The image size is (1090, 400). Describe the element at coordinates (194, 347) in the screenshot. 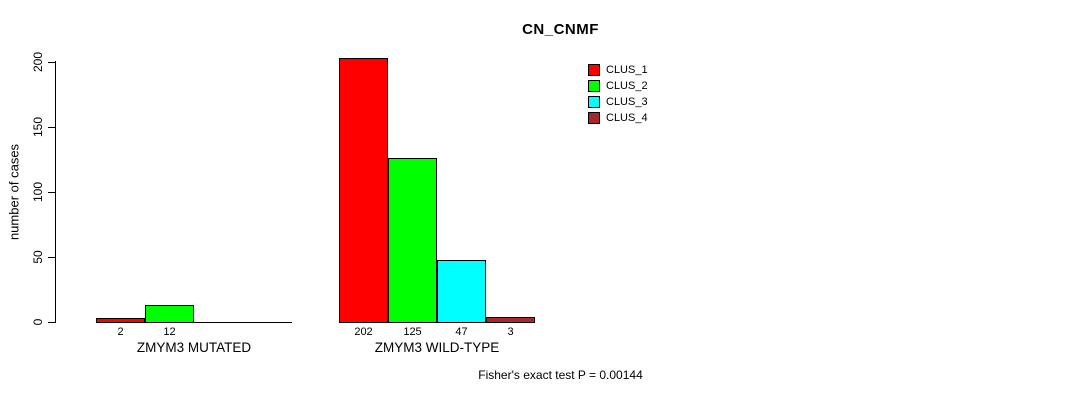

I see `category-label: ZMYM3 MUTATED` at that location.